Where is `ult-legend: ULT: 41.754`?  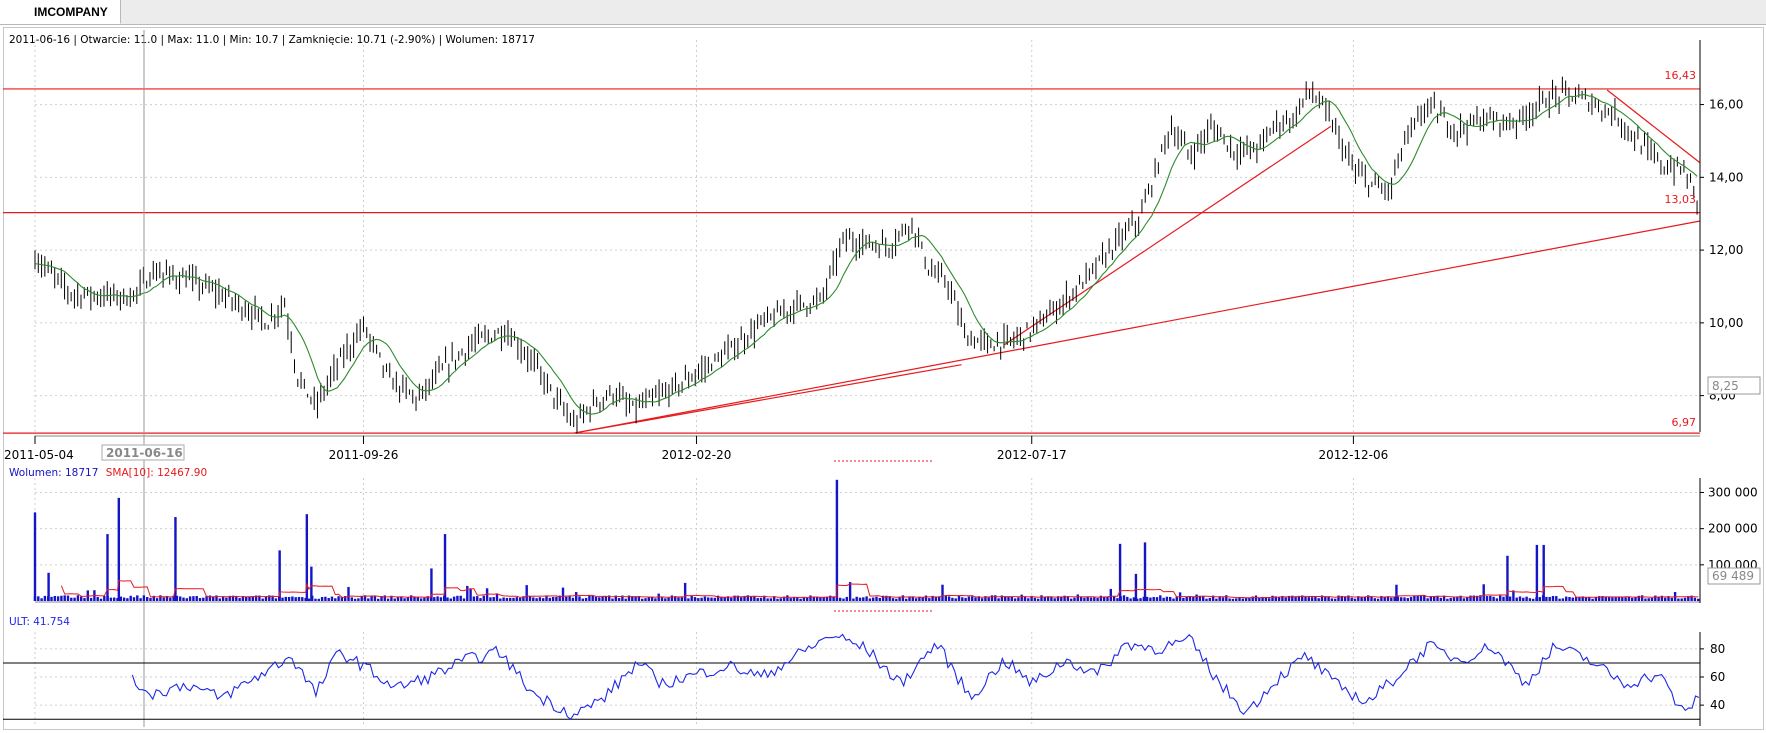
ult-legend: ULT: 41.754 is located at coordinates (39, 622).